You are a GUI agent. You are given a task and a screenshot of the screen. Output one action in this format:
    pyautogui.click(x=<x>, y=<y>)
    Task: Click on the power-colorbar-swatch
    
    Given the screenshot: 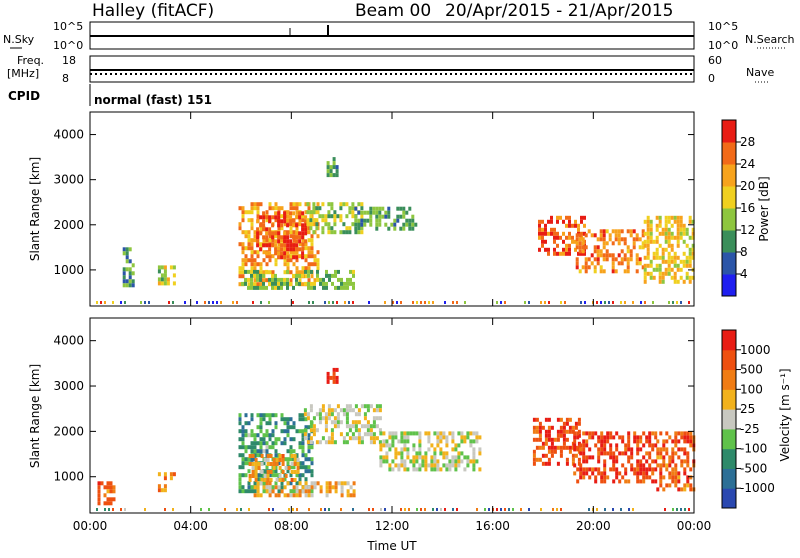 What is the action you would take?
    pyautogui.click(x=729, y=241)
    